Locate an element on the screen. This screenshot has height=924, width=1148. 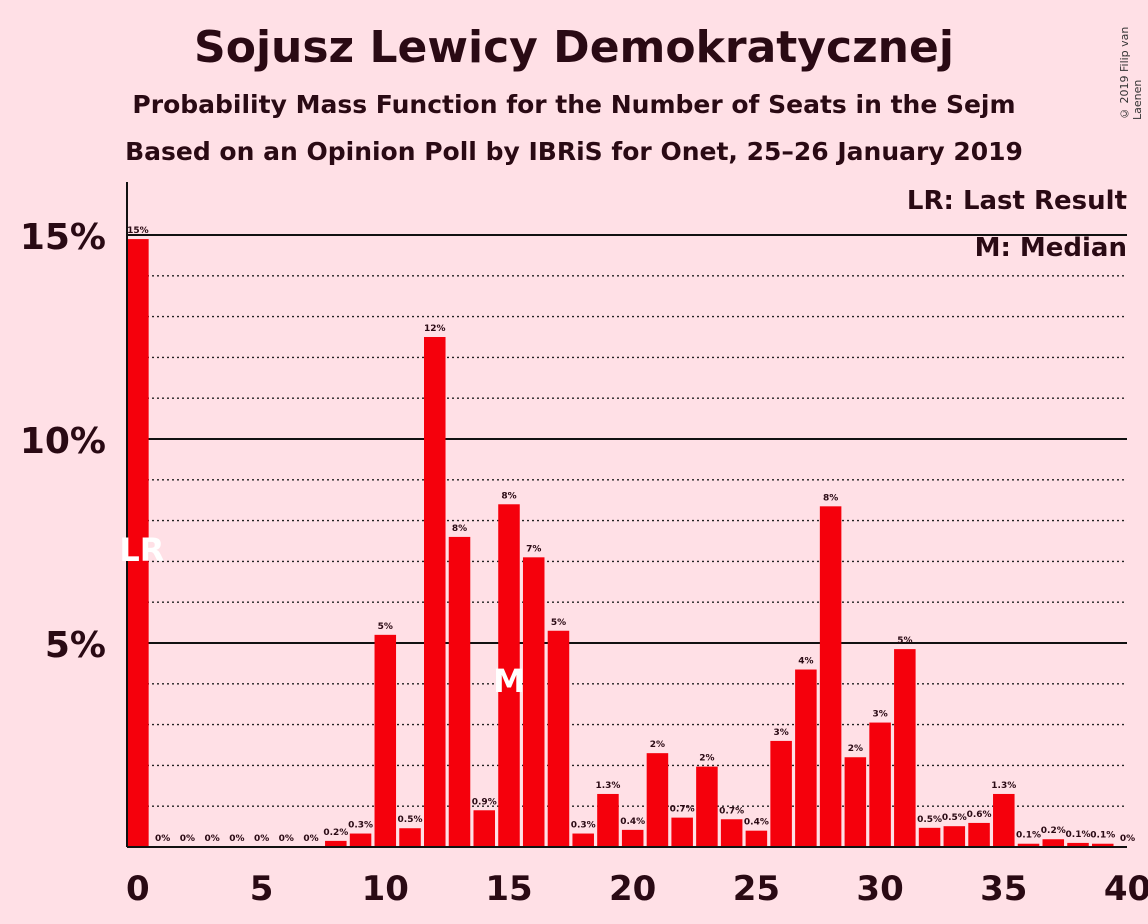
median-marker: M is located at coordinates (509, 681).